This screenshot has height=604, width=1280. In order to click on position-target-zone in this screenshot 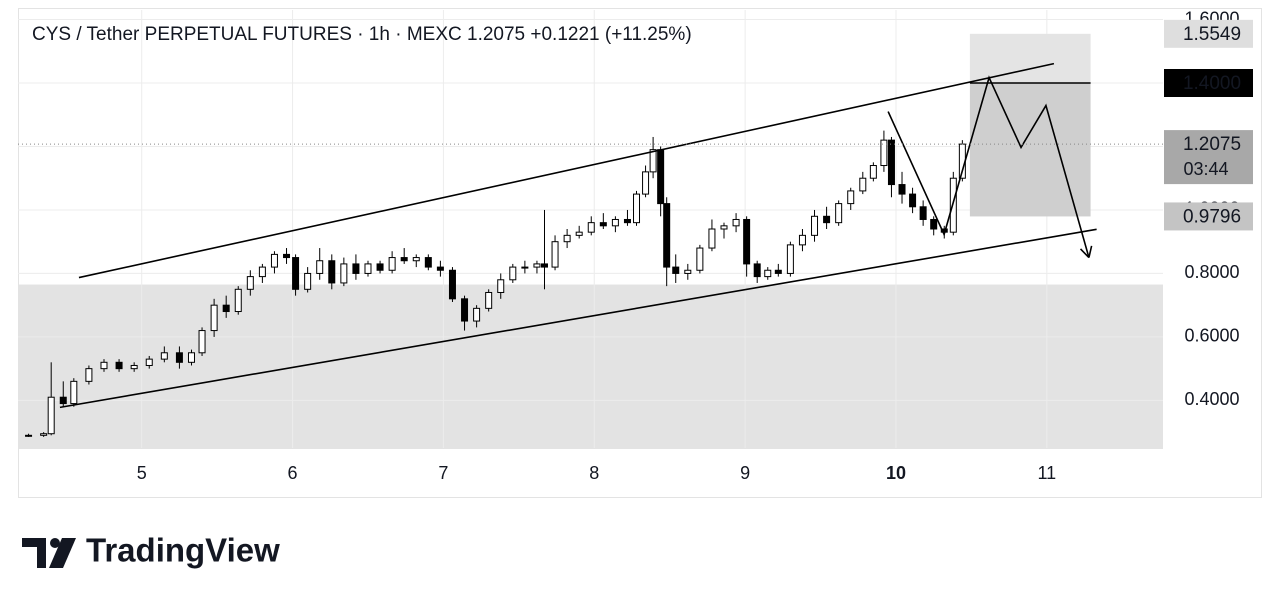, I will do `click(1030, 150)`.